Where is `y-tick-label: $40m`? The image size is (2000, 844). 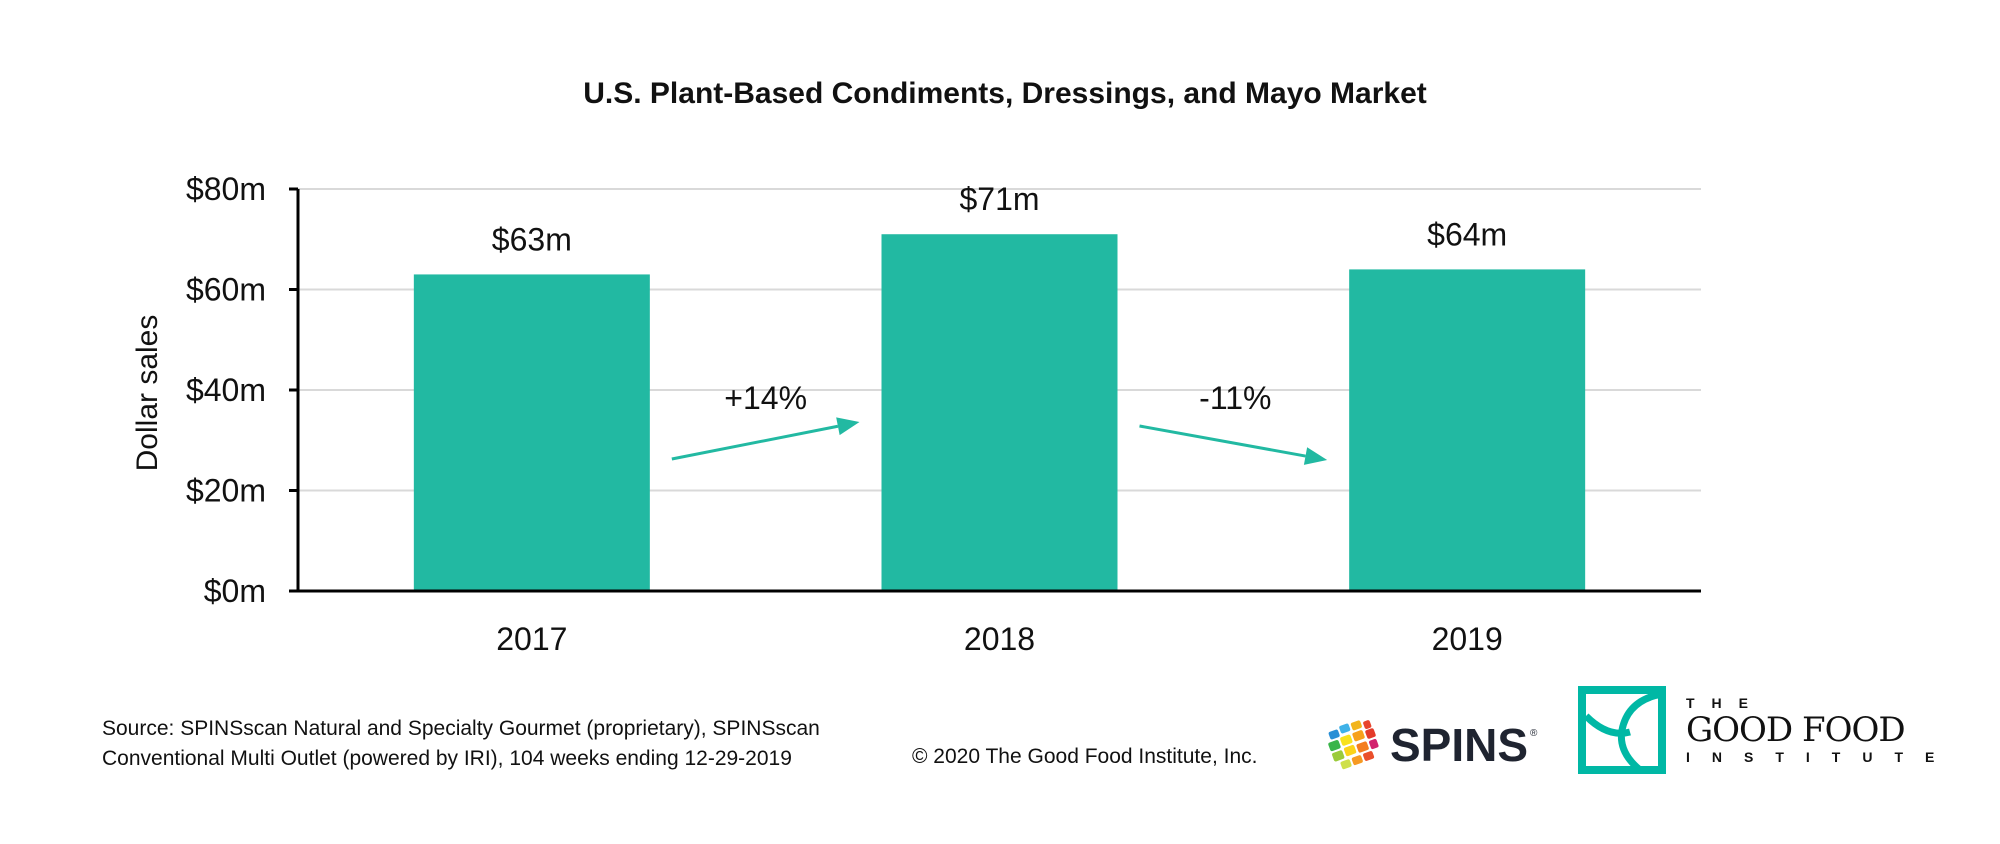
y-tick-label: $40m is located at coordinates (226, 390).